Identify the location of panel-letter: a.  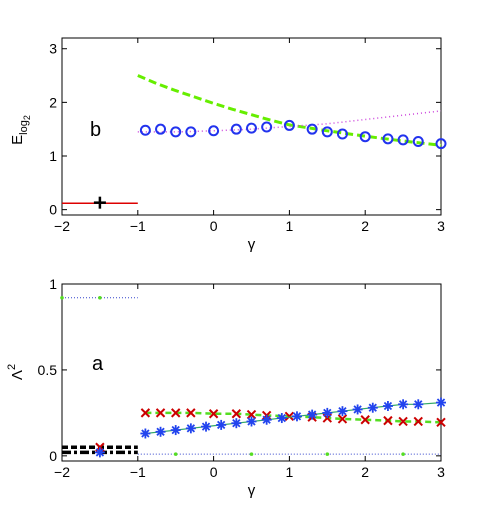
(98, 364).